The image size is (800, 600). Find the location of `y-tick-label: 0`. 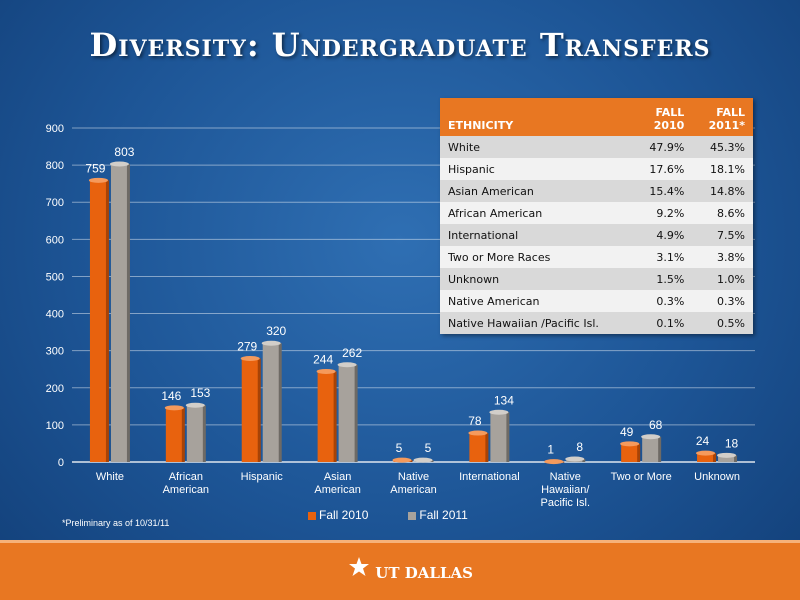

y-tick-label: 0 is located at coordinates (61, 463).